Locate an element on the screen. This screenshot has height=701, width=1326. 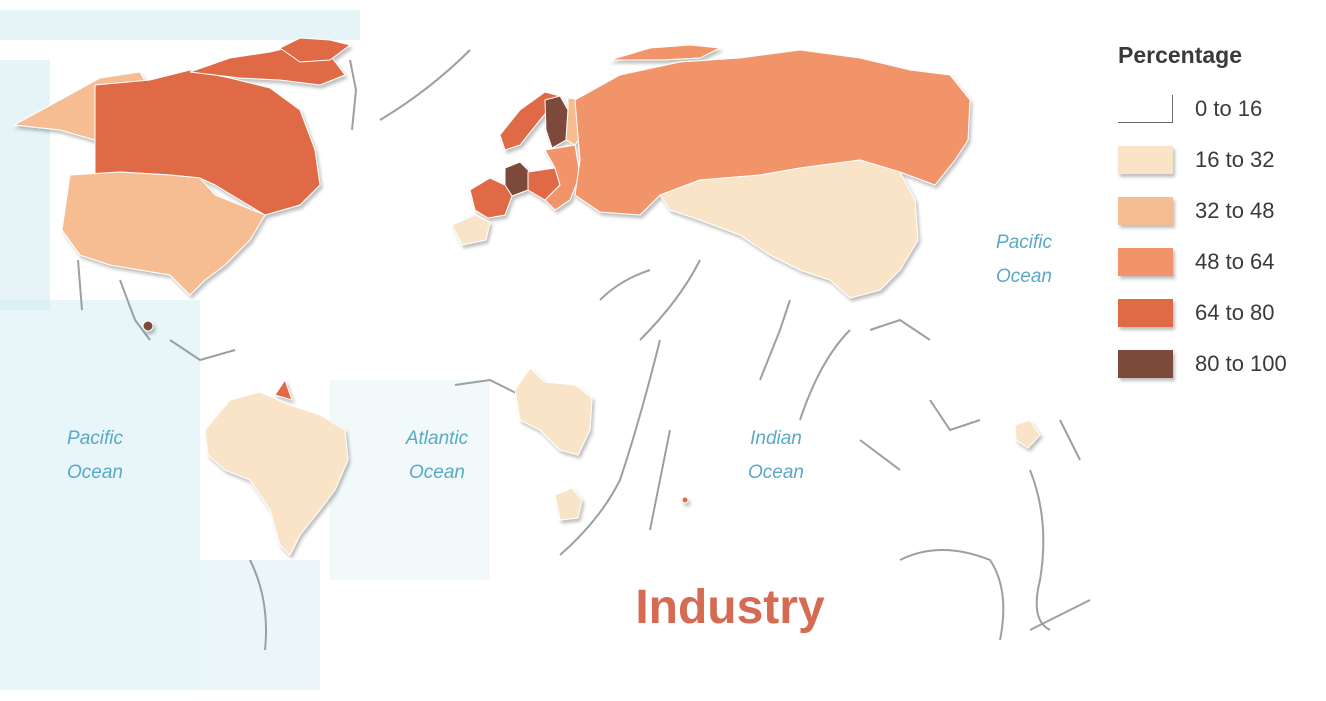
region-united-states is located at coordinates (163, 233).